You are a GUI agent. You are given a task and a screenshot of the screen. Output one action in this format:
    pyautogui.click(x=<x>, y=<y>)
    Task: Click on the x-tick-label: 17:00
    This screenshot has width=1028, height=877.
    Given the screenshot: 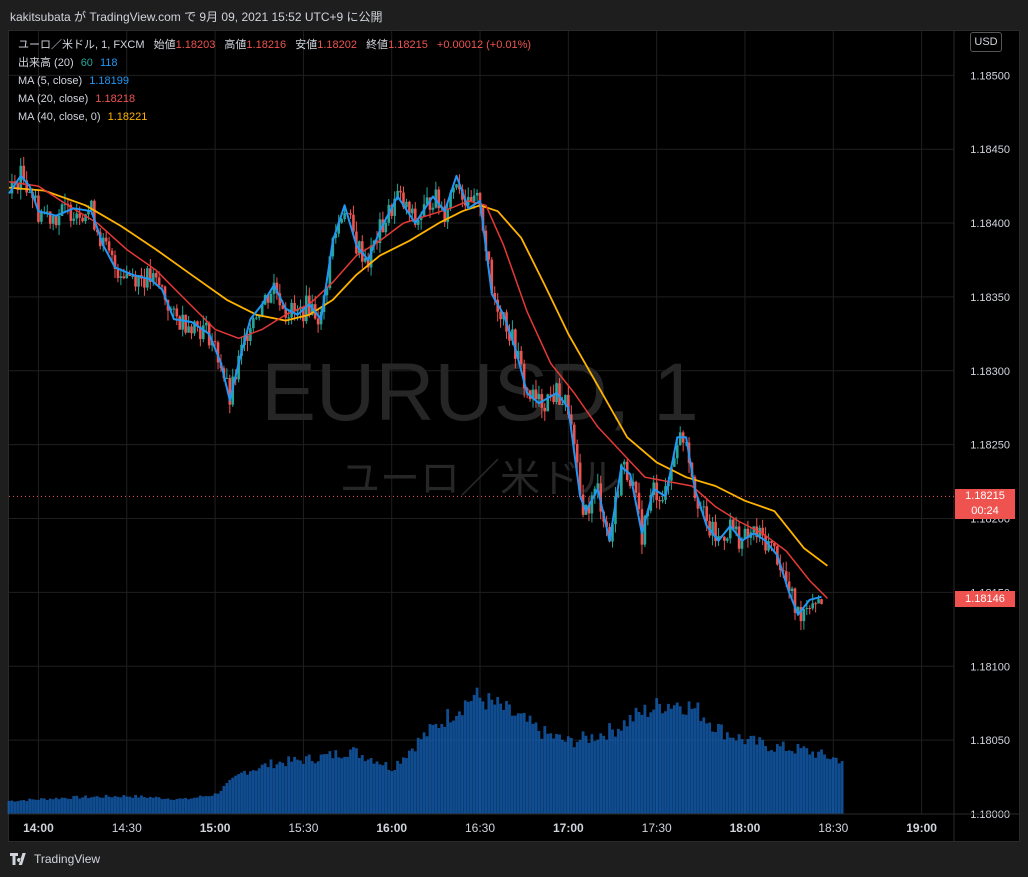 What is the action you would take?
    pyautogui.click(x=568, y=828)
    